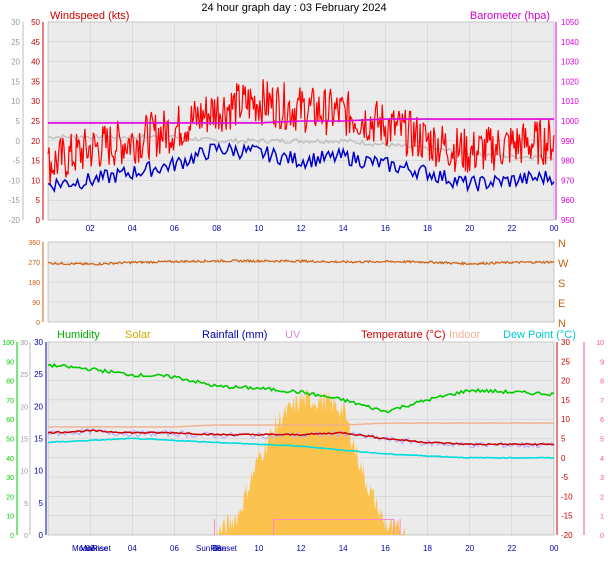  I want to click on wind-x-tick: 14, so click(343, 228).